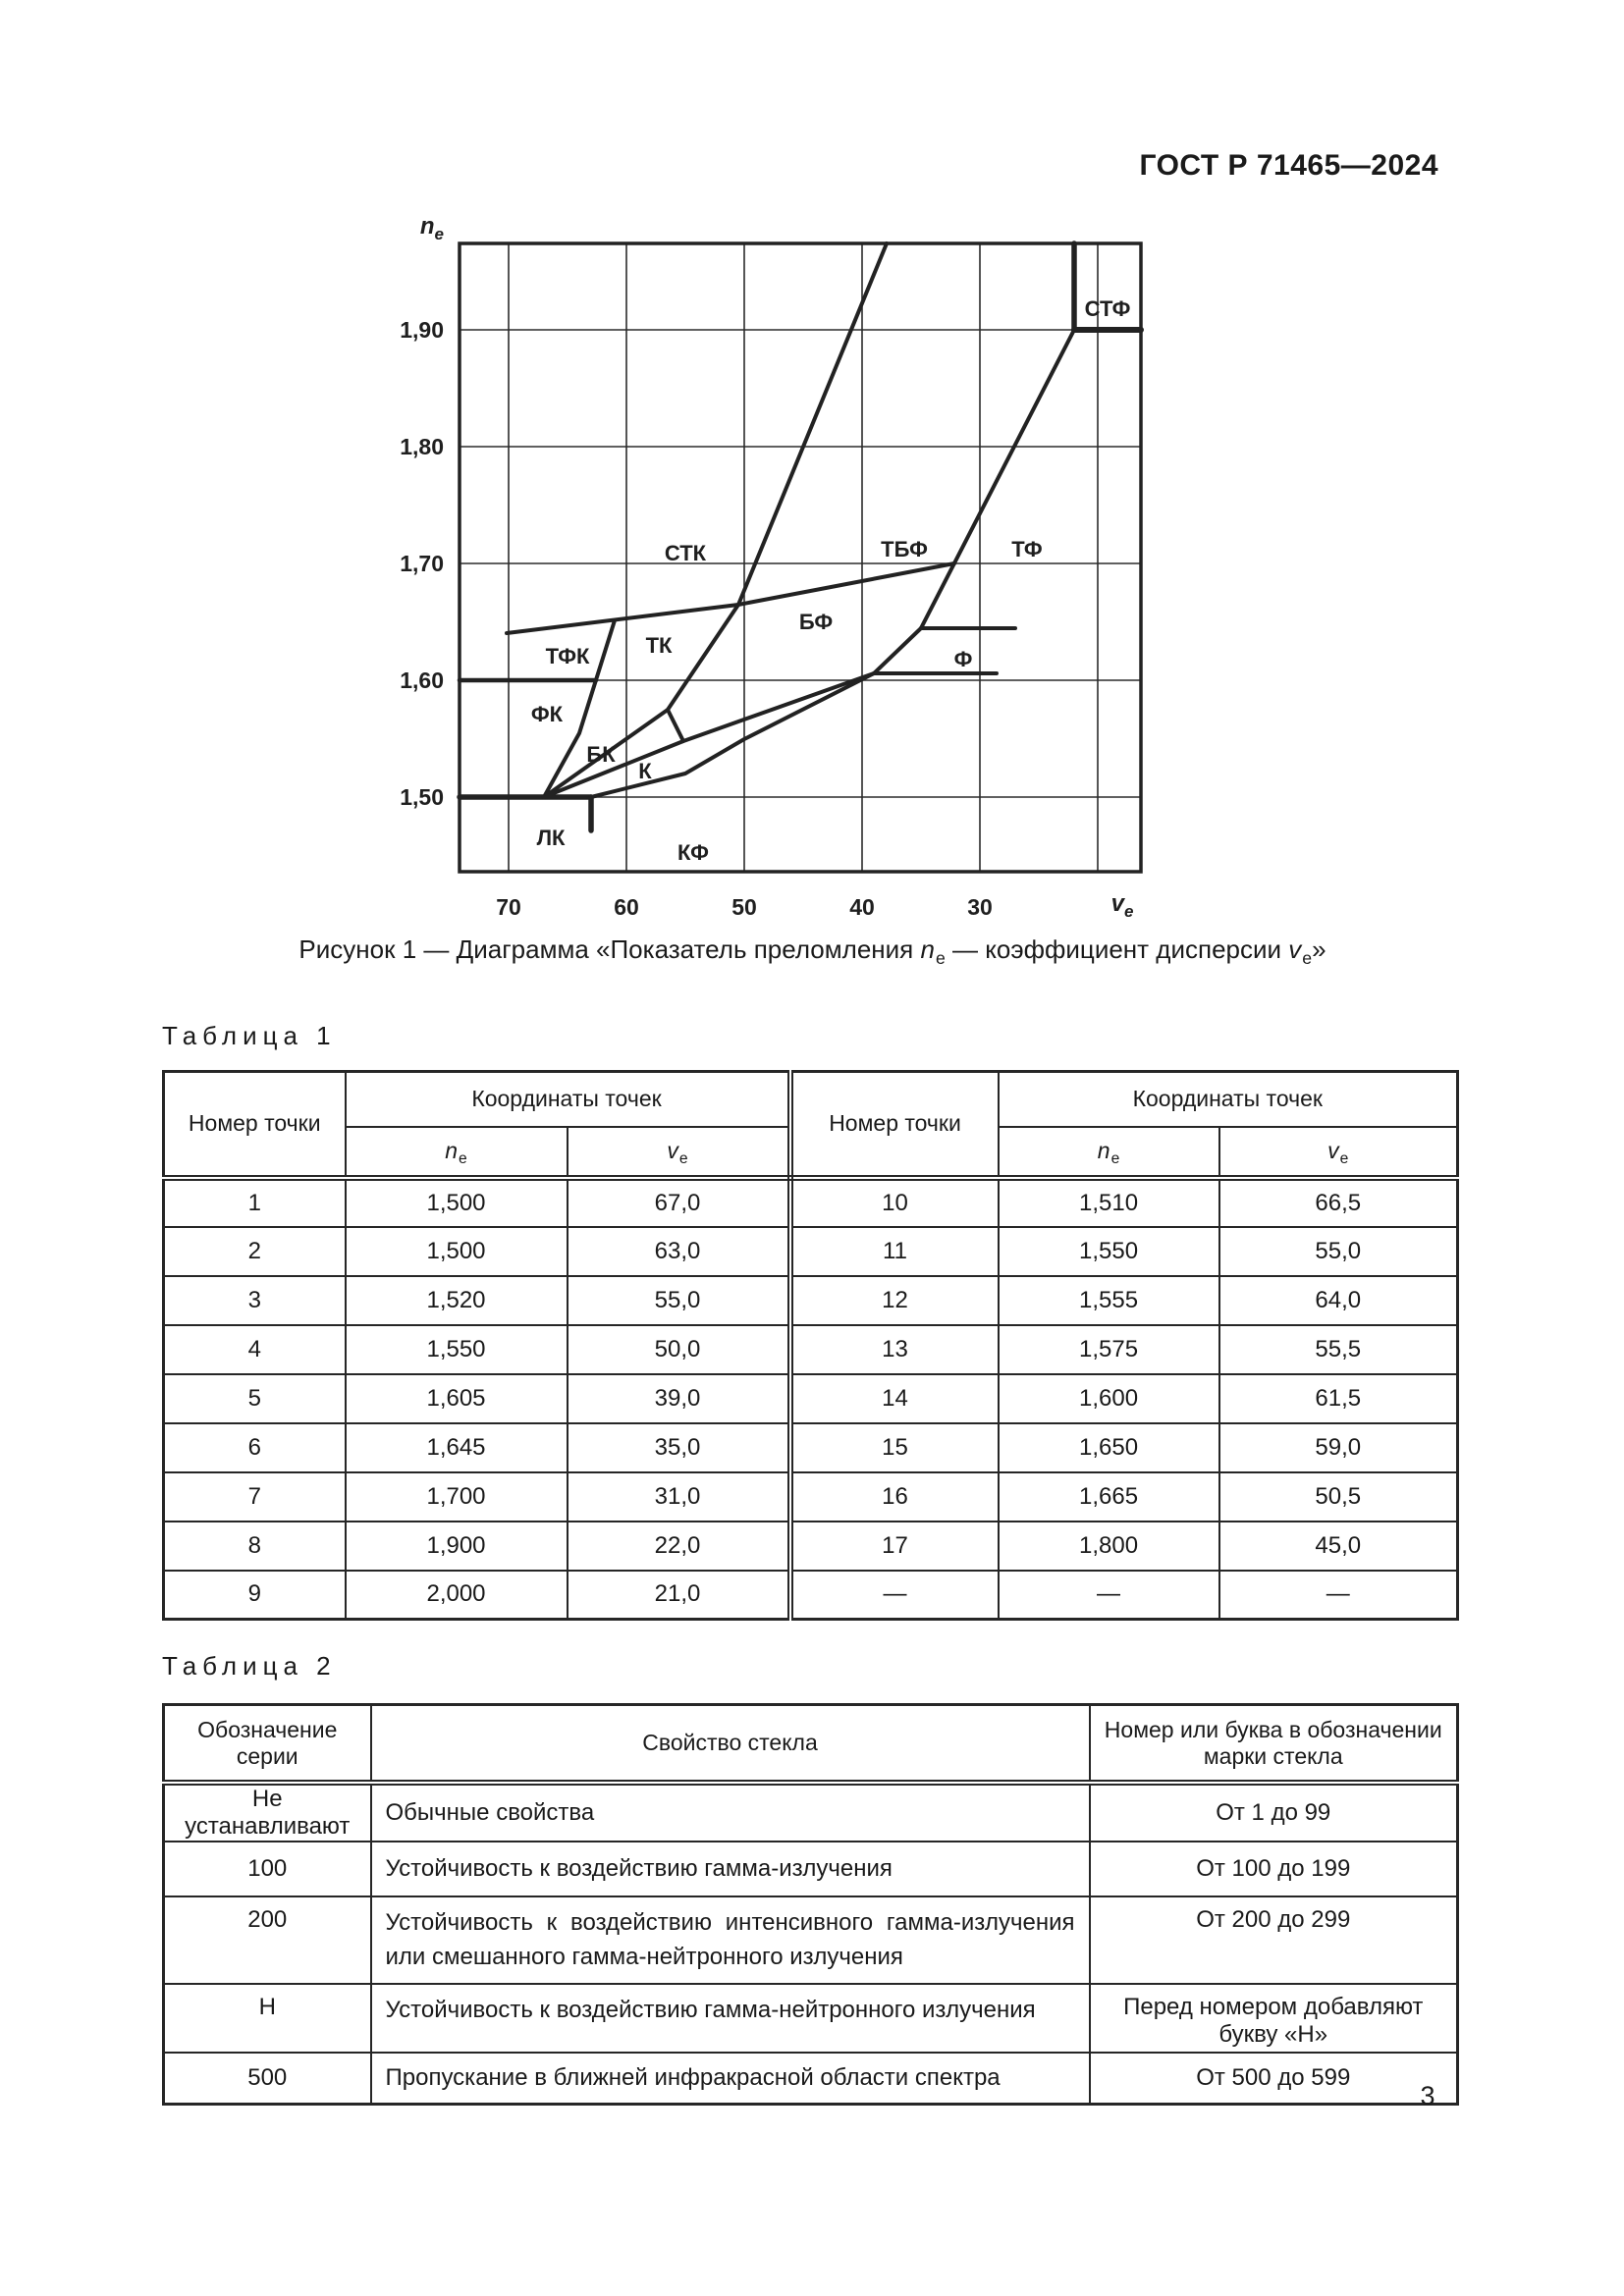 The height and width of the screenshot is (2296, 1624). Describe the element at coordinates (1338, 1349) in the screenshot. I see `table-cell: 55,5` at that location.